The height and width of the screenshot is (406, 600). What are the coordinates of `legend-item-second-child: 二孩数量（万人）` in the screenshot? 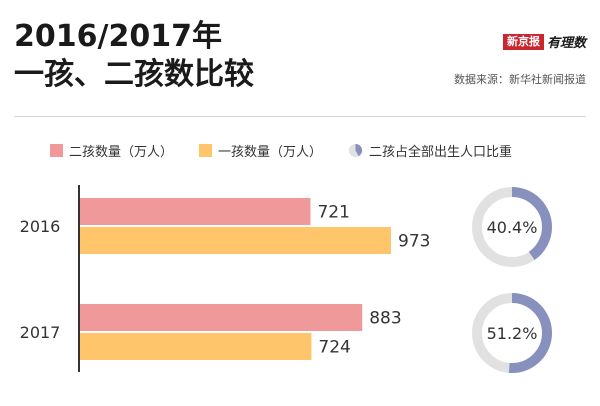 It's located at (111, 150).